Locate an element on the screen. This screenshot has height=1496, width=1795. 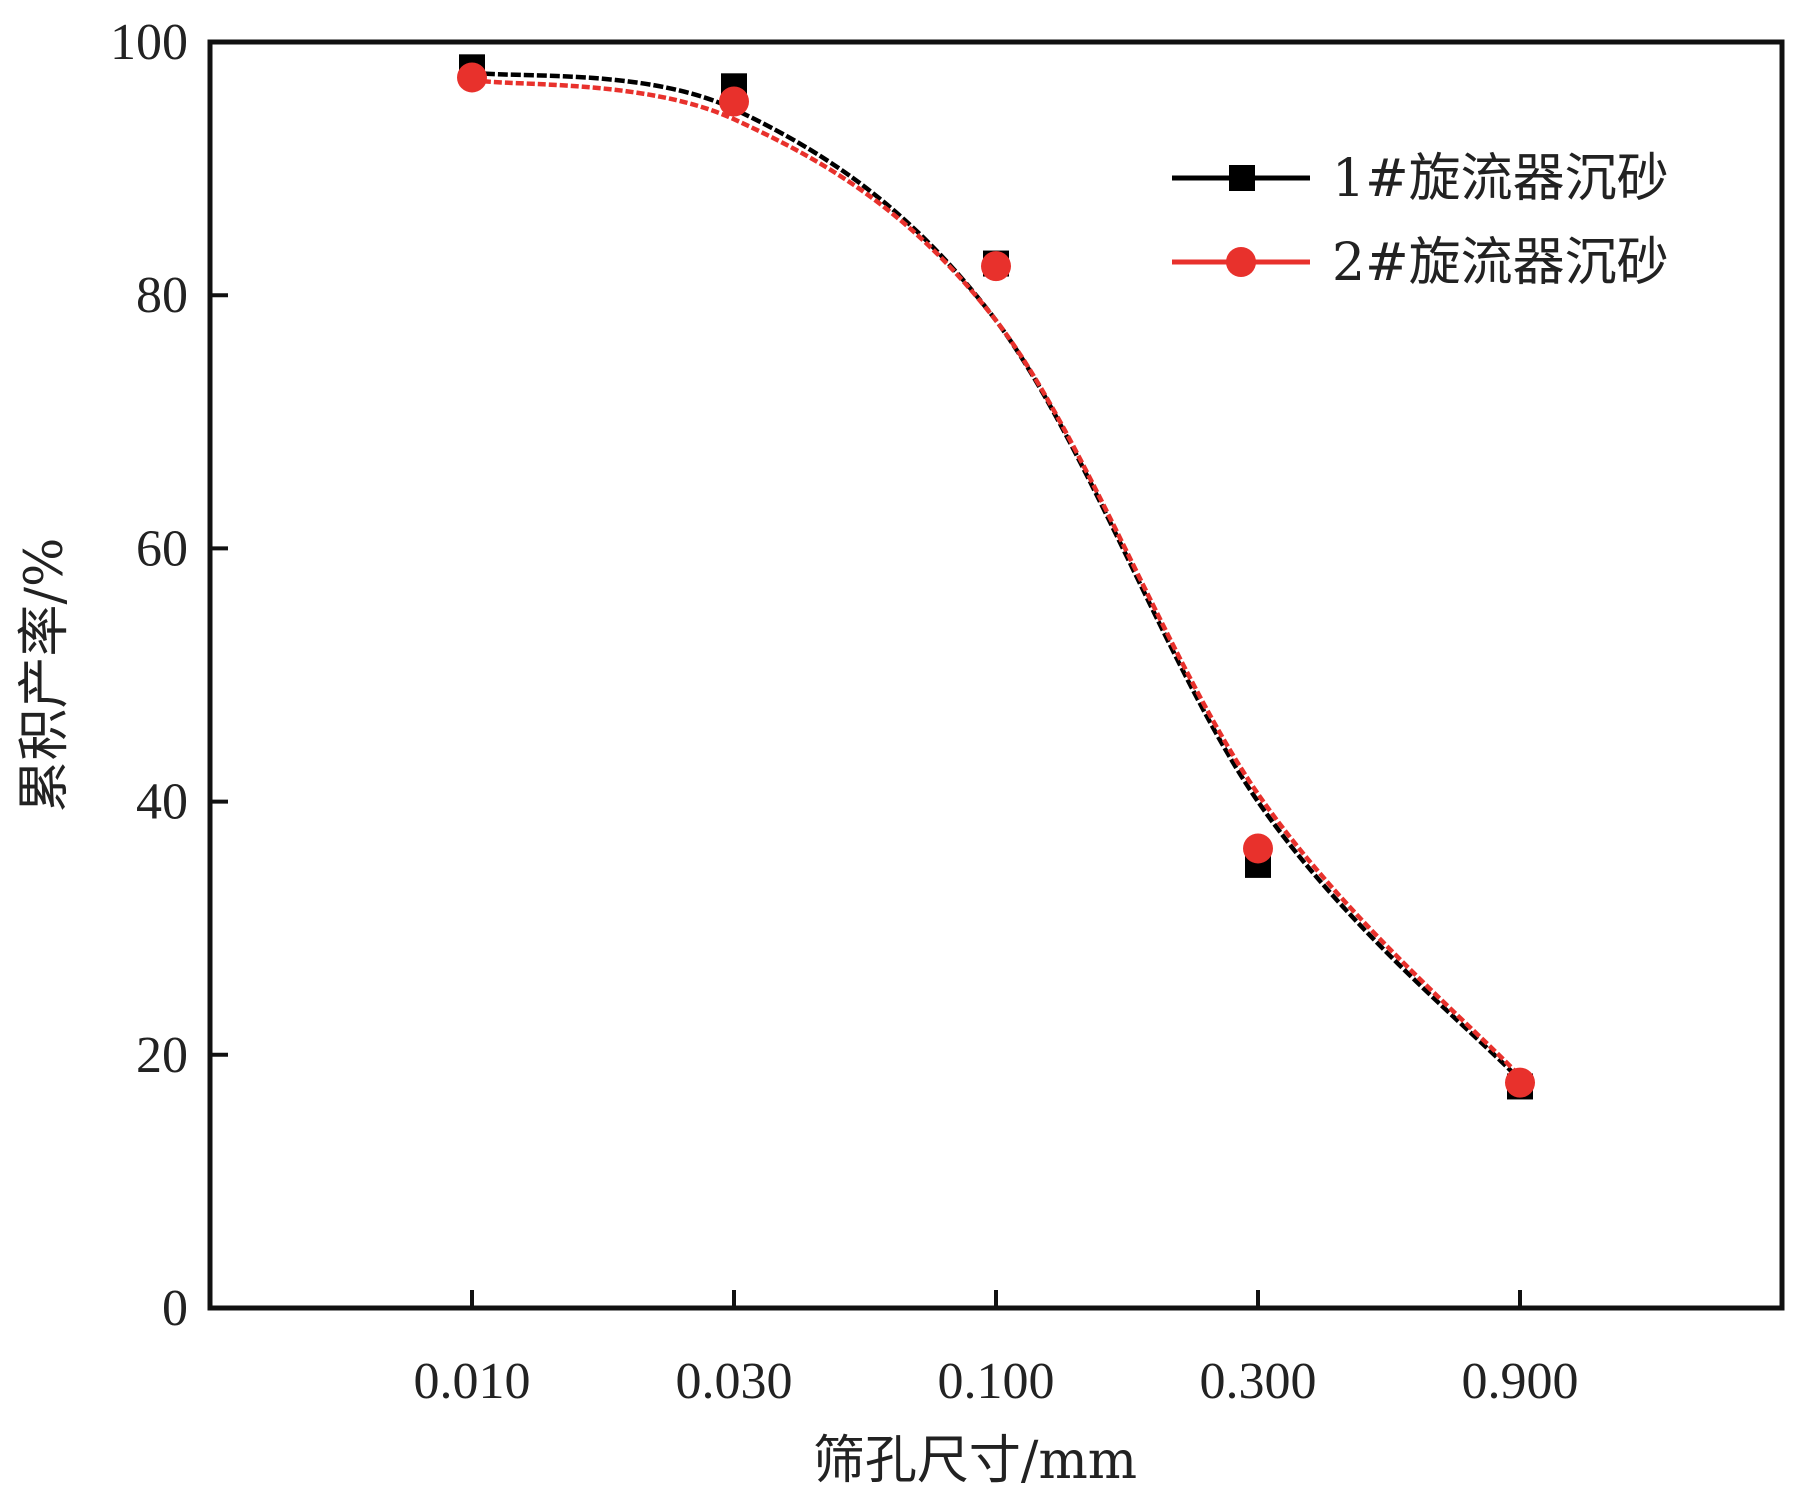
legend-label-series-1: 1#旋流器沉砂 is located at coordinates (1500, 179).